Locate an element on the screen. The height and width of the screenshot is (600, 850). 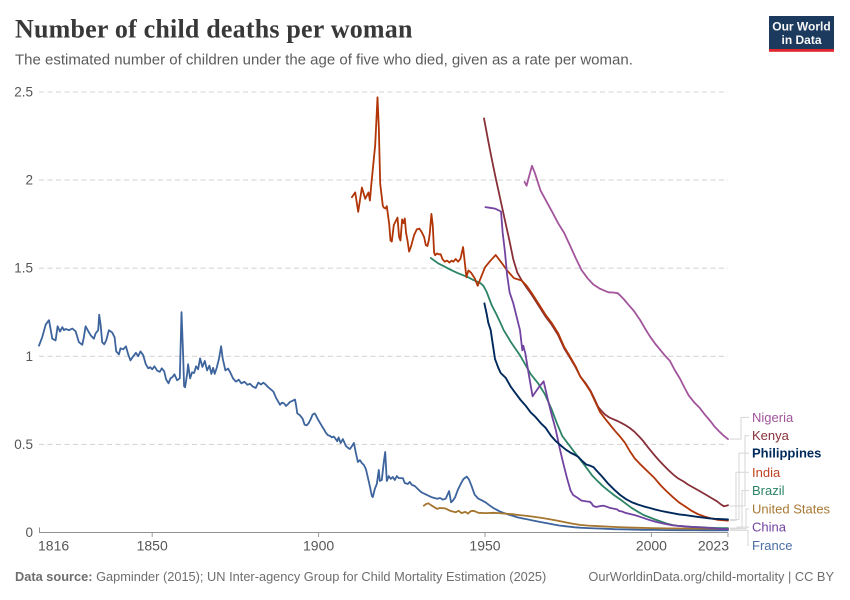
svg-text: 2.5 is located at coordinates (23, 92).